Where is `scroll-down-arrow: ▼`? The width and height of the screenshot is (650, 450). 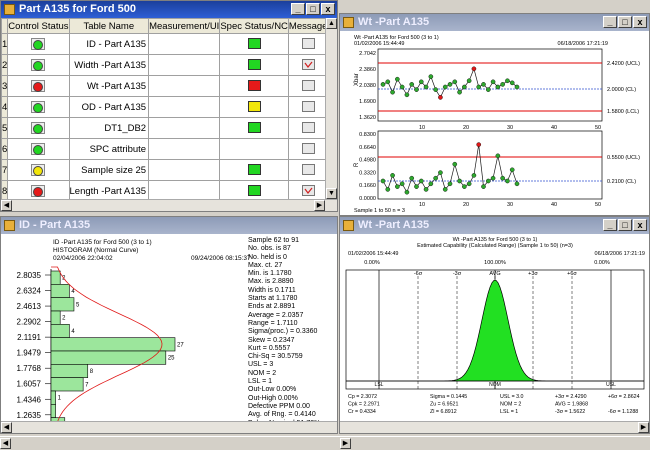
scroll-down-arrow: ▼ is located at coordinates (331, 193).